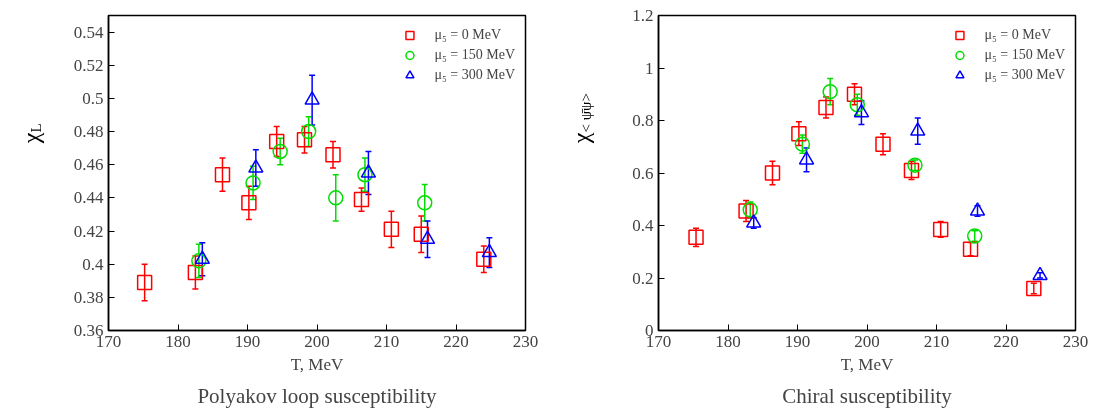 This screenshot has height=416, width=1105. Describe the element at coordinates (88, 231) in the screenshot. I see `y-tick-label: 0.42` at that location.